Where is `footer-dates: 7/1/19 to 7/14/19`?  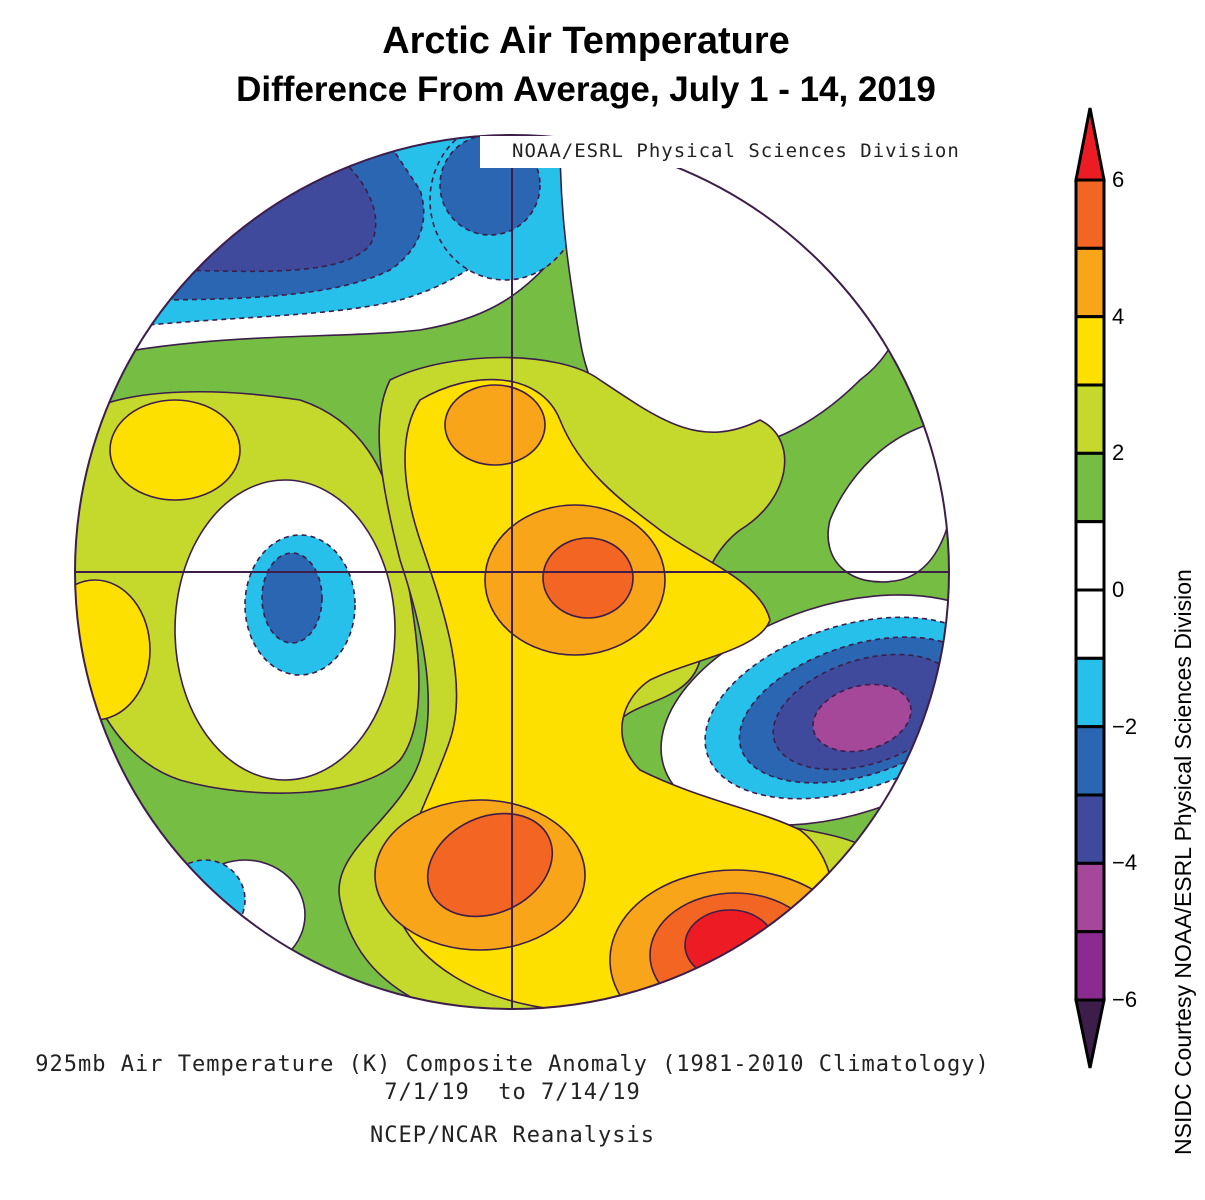 footer-dates: 7/1/19 to 7/14/19 is located at coordinates (512, 1092).